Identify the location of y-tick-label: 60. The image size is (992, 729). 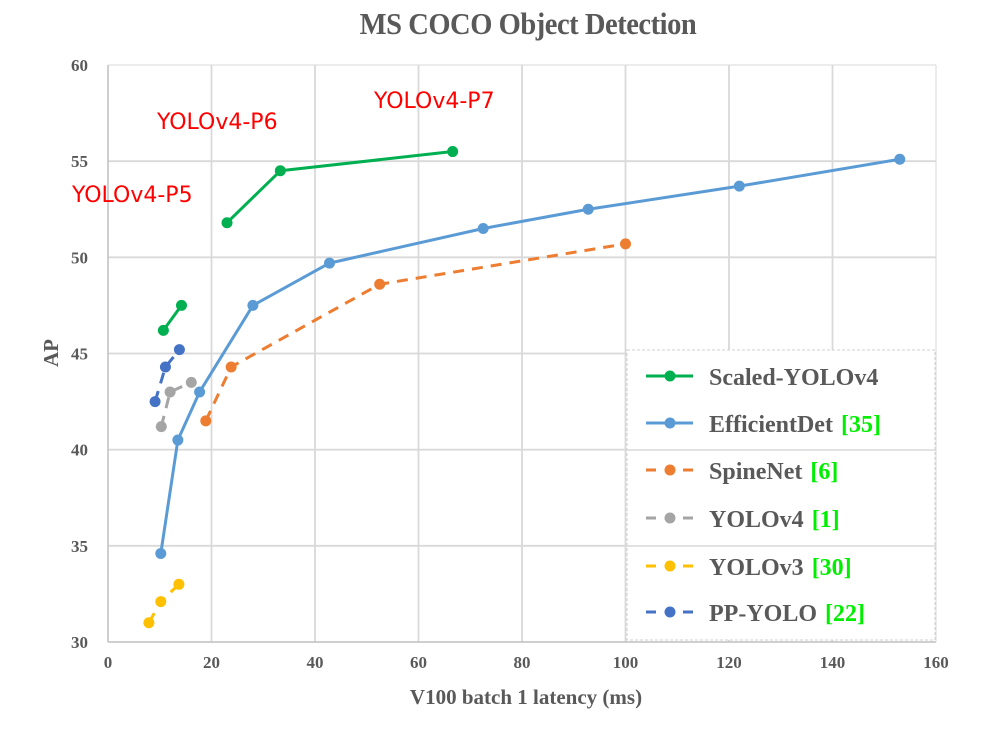
(79, 65).